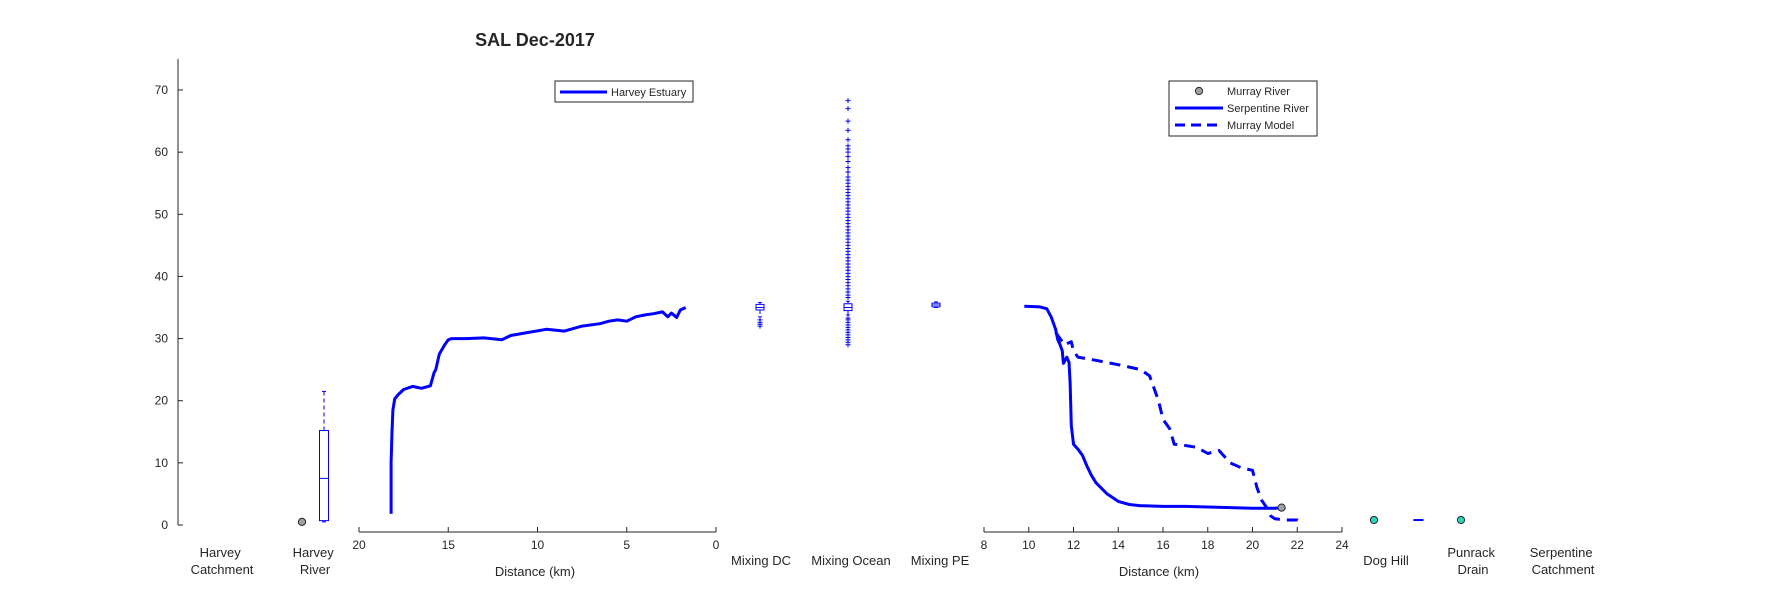  I want to click on series-murray-model, so click(1177, 427).